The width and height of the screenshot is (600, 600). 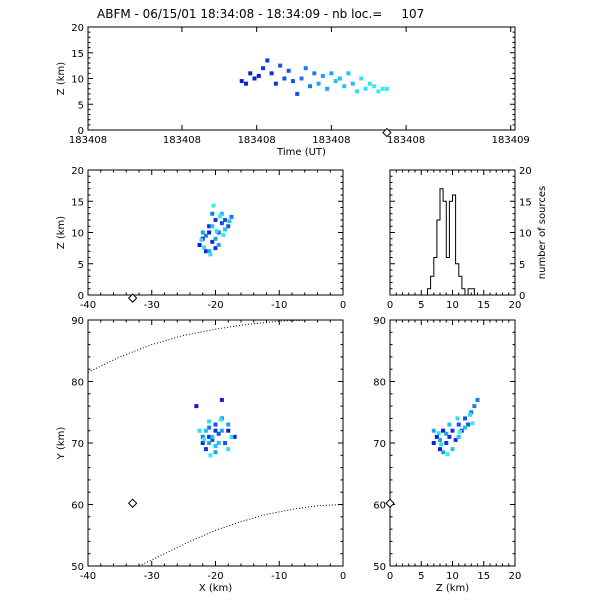 I want to click on z-y-panel: 0 5 10 15 20 50 60 70 80 90 Z (km), so click(x=447, y=455).